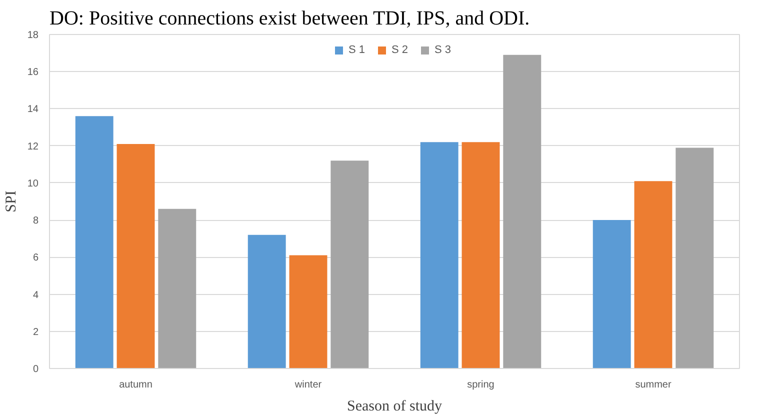 The height and width of the screenshot is (417, 759). Describe the element at coordinates (443, 50) in the screenshot. I see `legend-label: S 3` at that location.